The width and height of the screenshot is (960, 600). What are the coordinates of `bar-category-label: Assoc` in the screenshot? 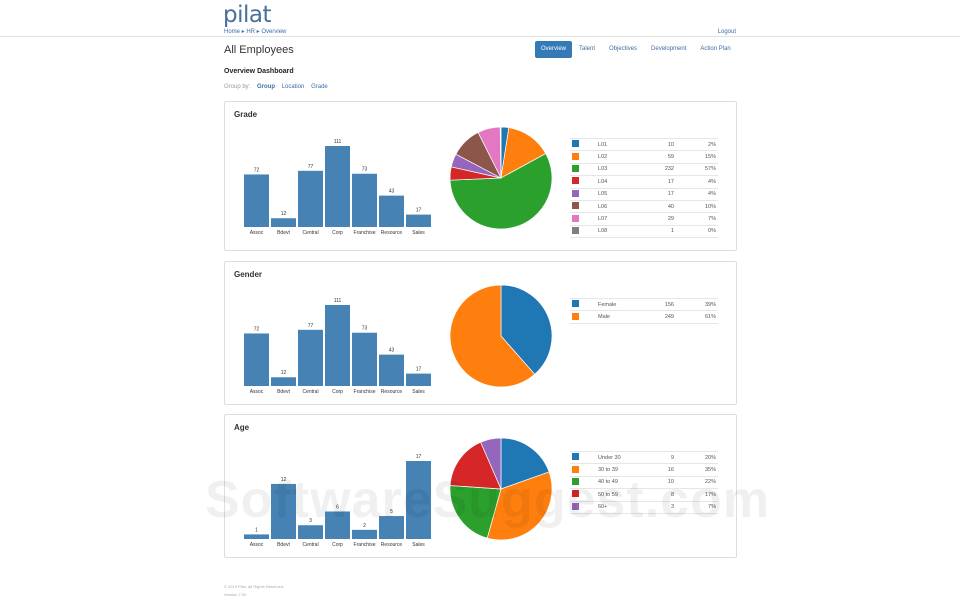 It's located at (257, 392).